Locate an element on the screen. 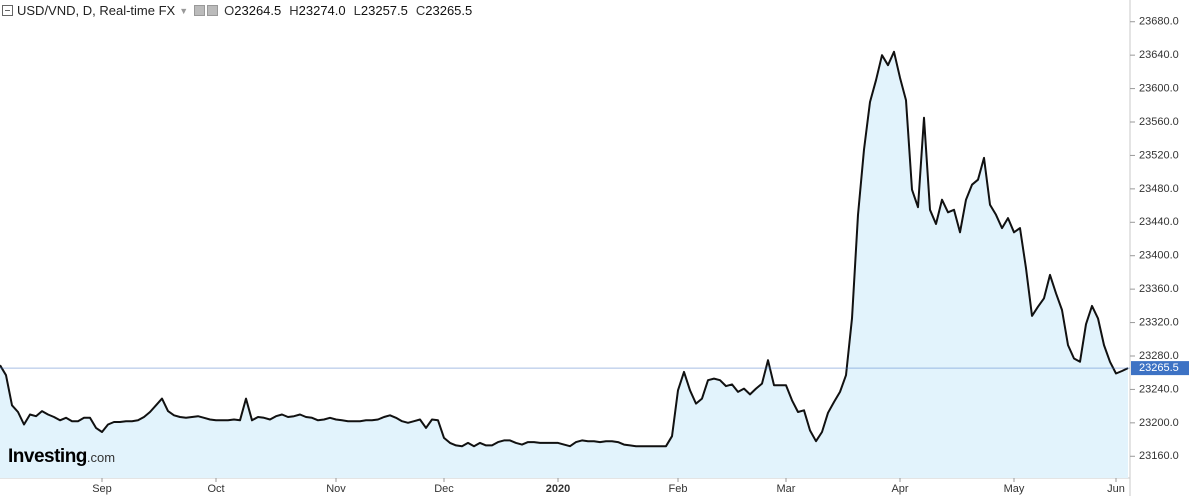  last-price-label: 23265.5 is located at coordinates (1159, 368).